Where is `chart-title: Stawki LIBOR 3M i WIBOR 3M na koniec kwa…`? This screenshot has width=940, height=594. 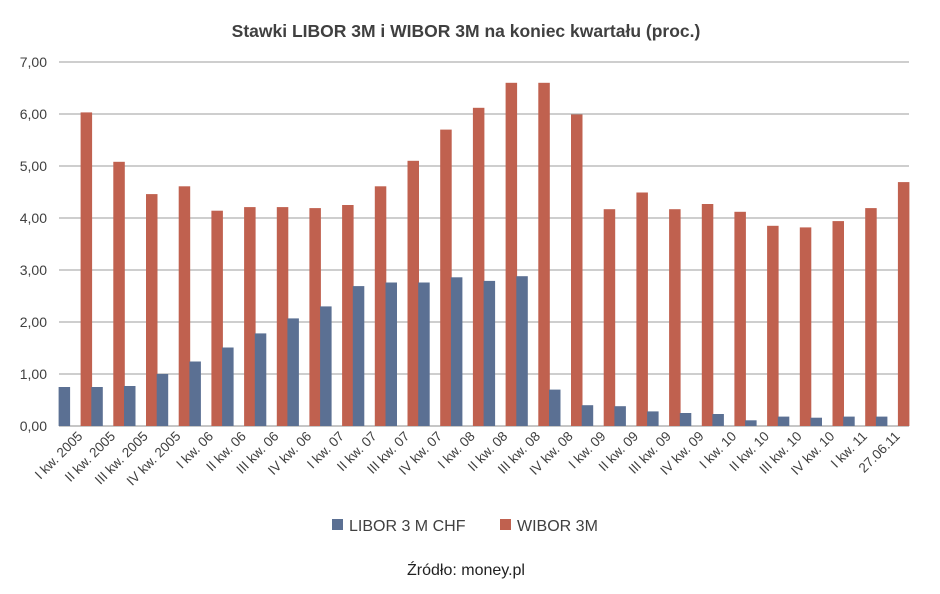 chart-title: Stawki LIBOR 3M i WIBOR 3M na koniec kwa… is located at coordinates (466, 31).